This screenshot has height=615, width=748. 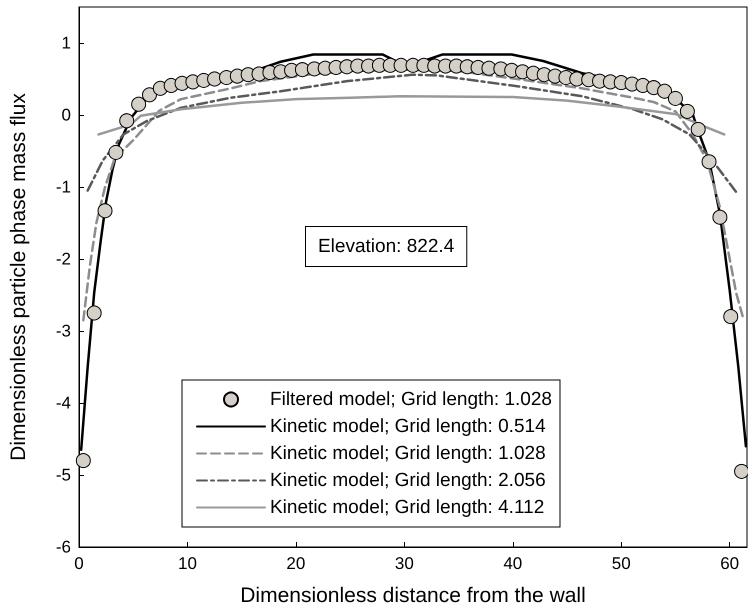 What do you see at coordinates (621, 563) in the screenshot?
I see `x-tick-label: 50` at bounding box center [621, 563].